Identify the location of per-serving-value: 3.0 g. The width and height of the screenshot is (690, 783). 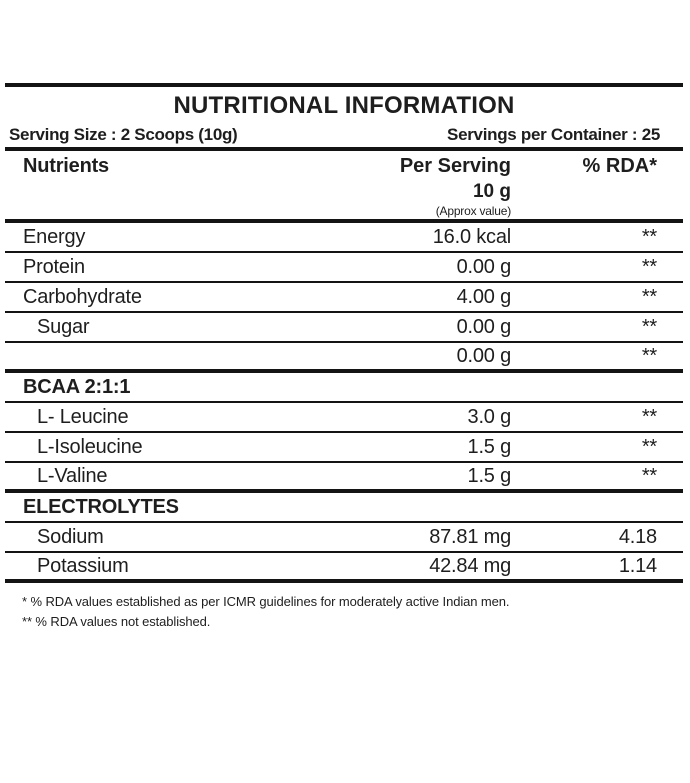
(489, 417).